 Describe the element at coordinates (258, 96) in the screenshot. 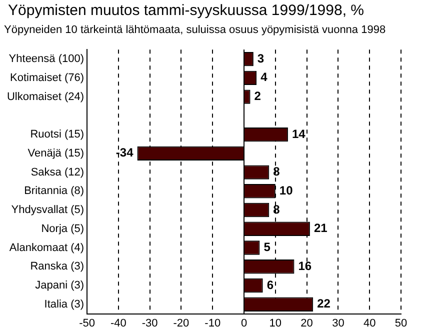

I see `data-label: 2` at that location.